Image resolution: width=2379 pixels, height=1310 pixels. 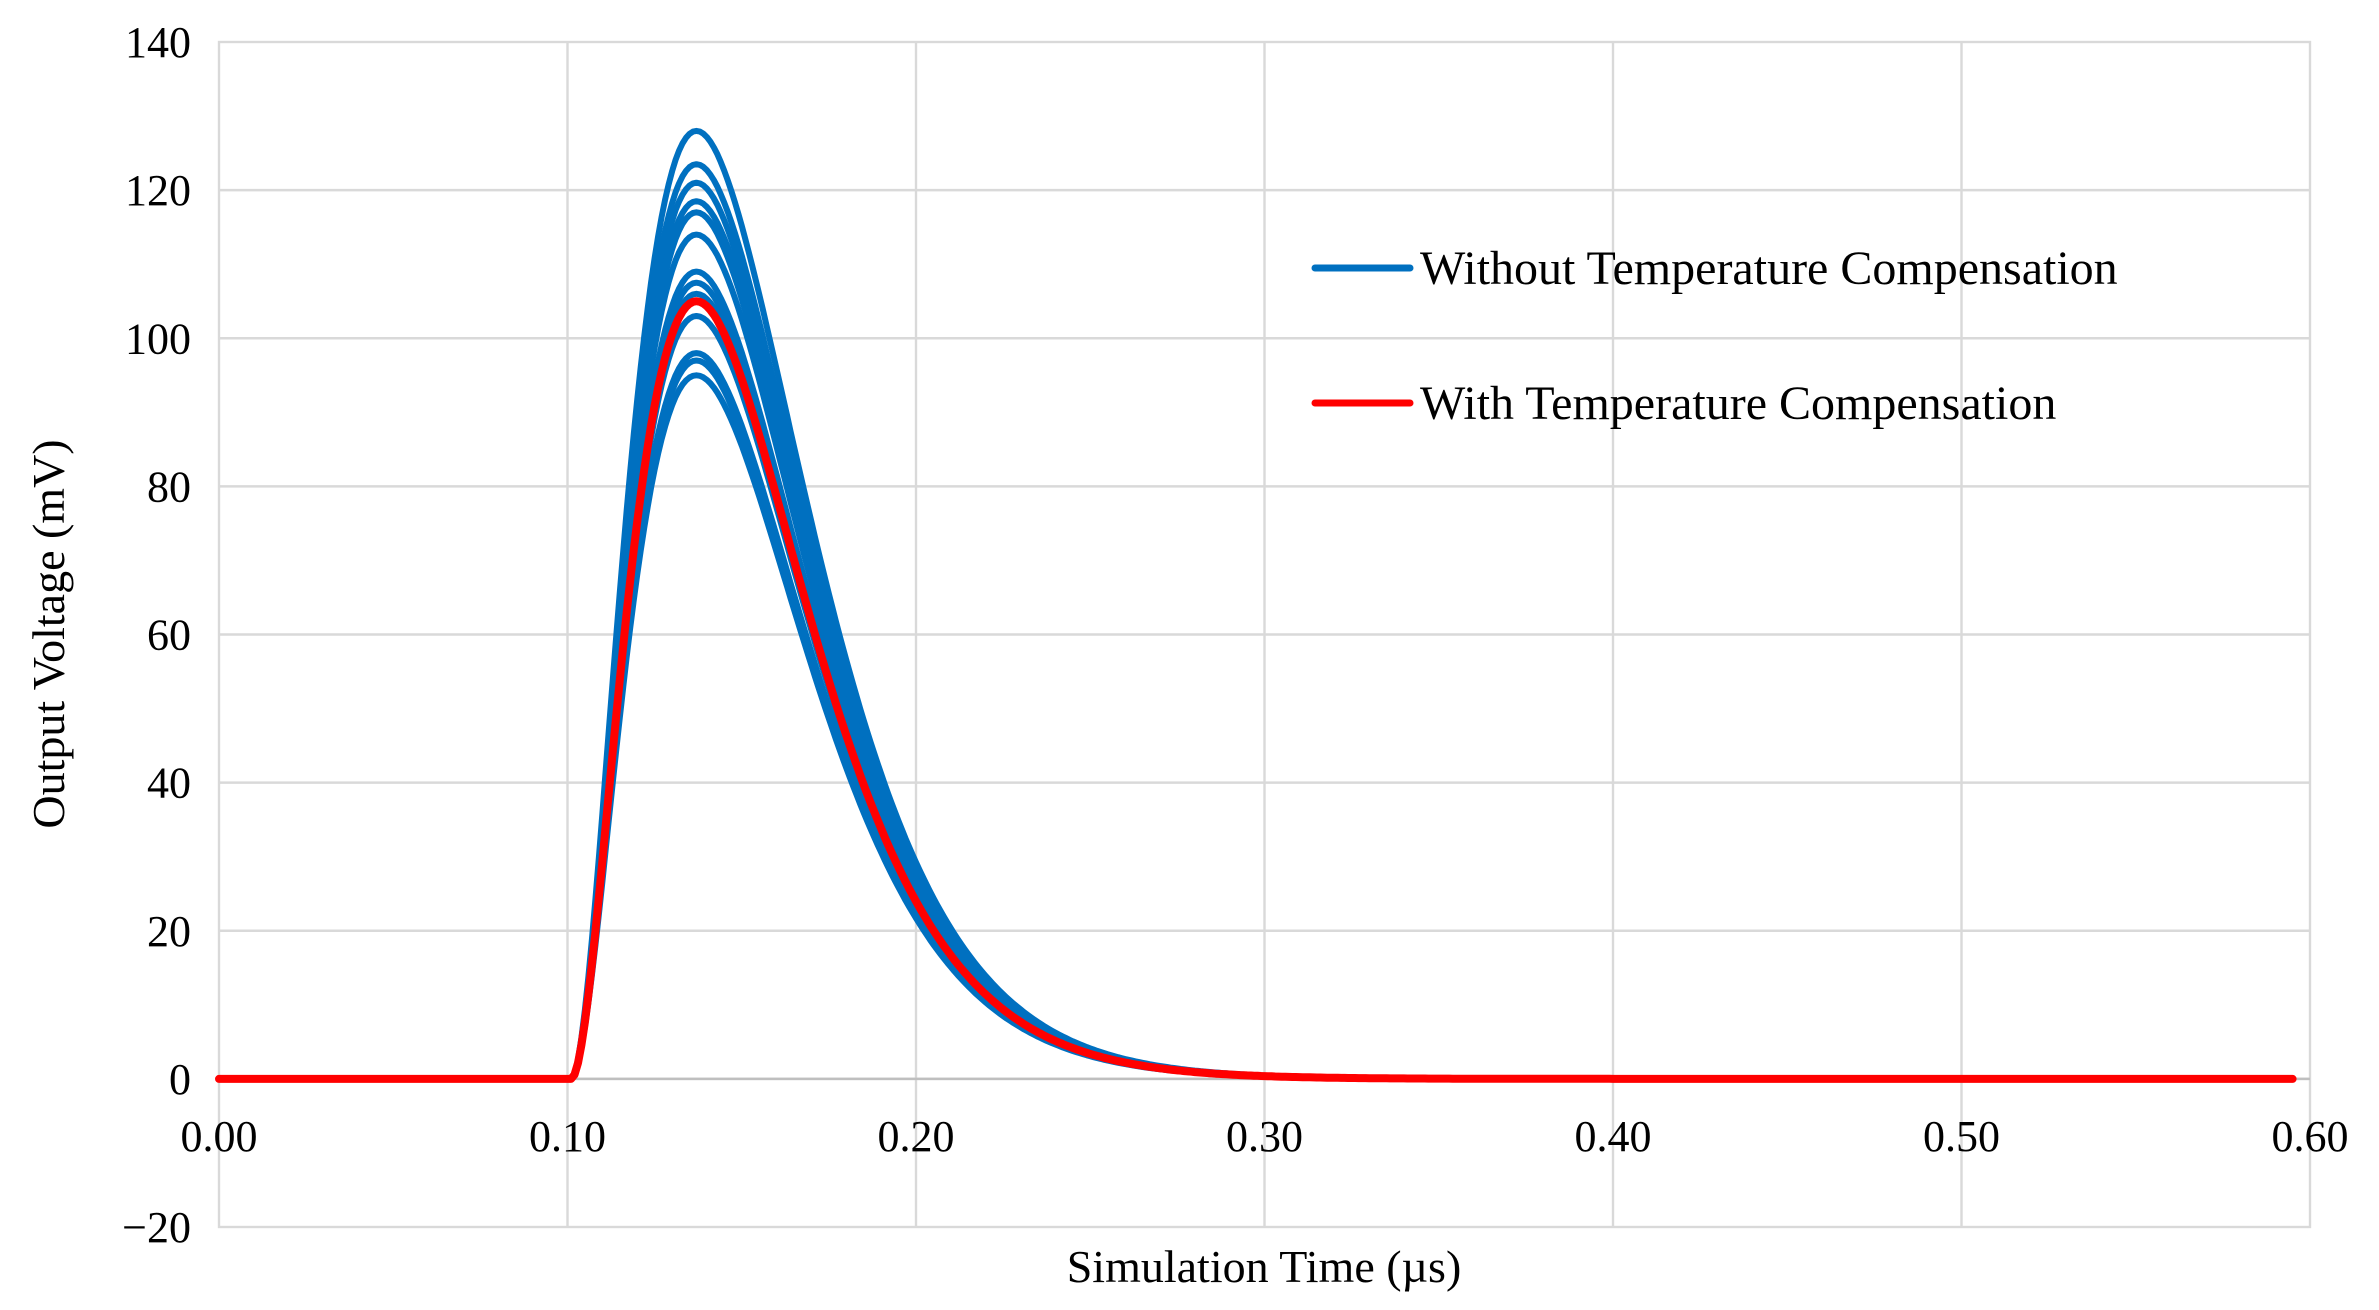 What do you see at coordinates (916, 1136) in the screenshot?
I see `x-tick-label: 0.20` at bounding box center [916, 1136].